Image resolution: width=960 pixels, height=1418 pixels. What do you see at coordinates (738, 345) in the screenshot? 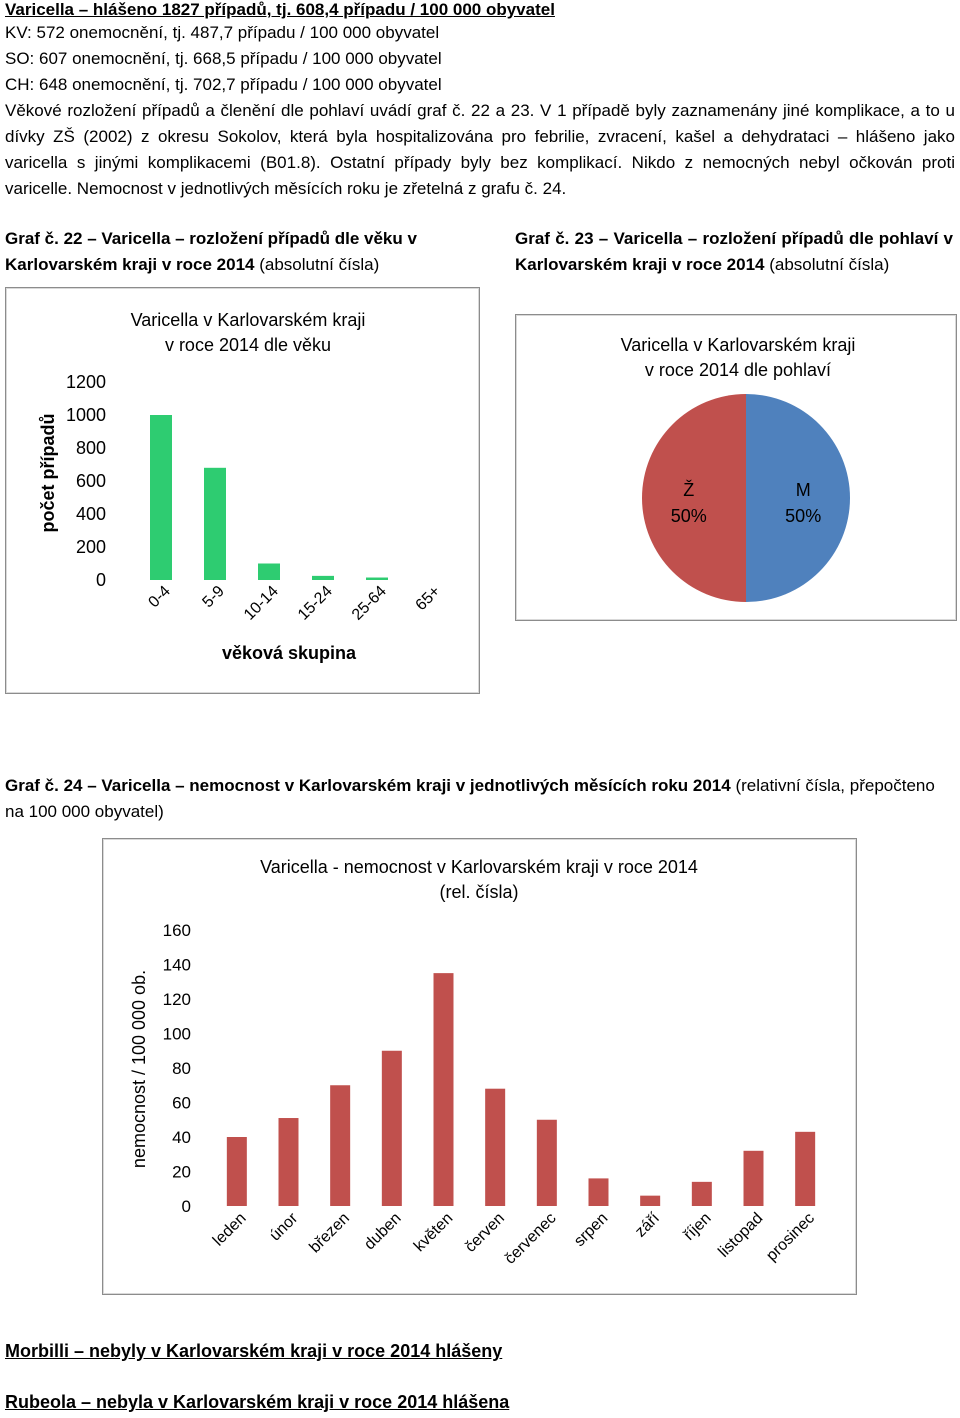
I see `pie-chart-title-line1: Varicella v Karlovarském kraji` at bounding box center [738, 345].